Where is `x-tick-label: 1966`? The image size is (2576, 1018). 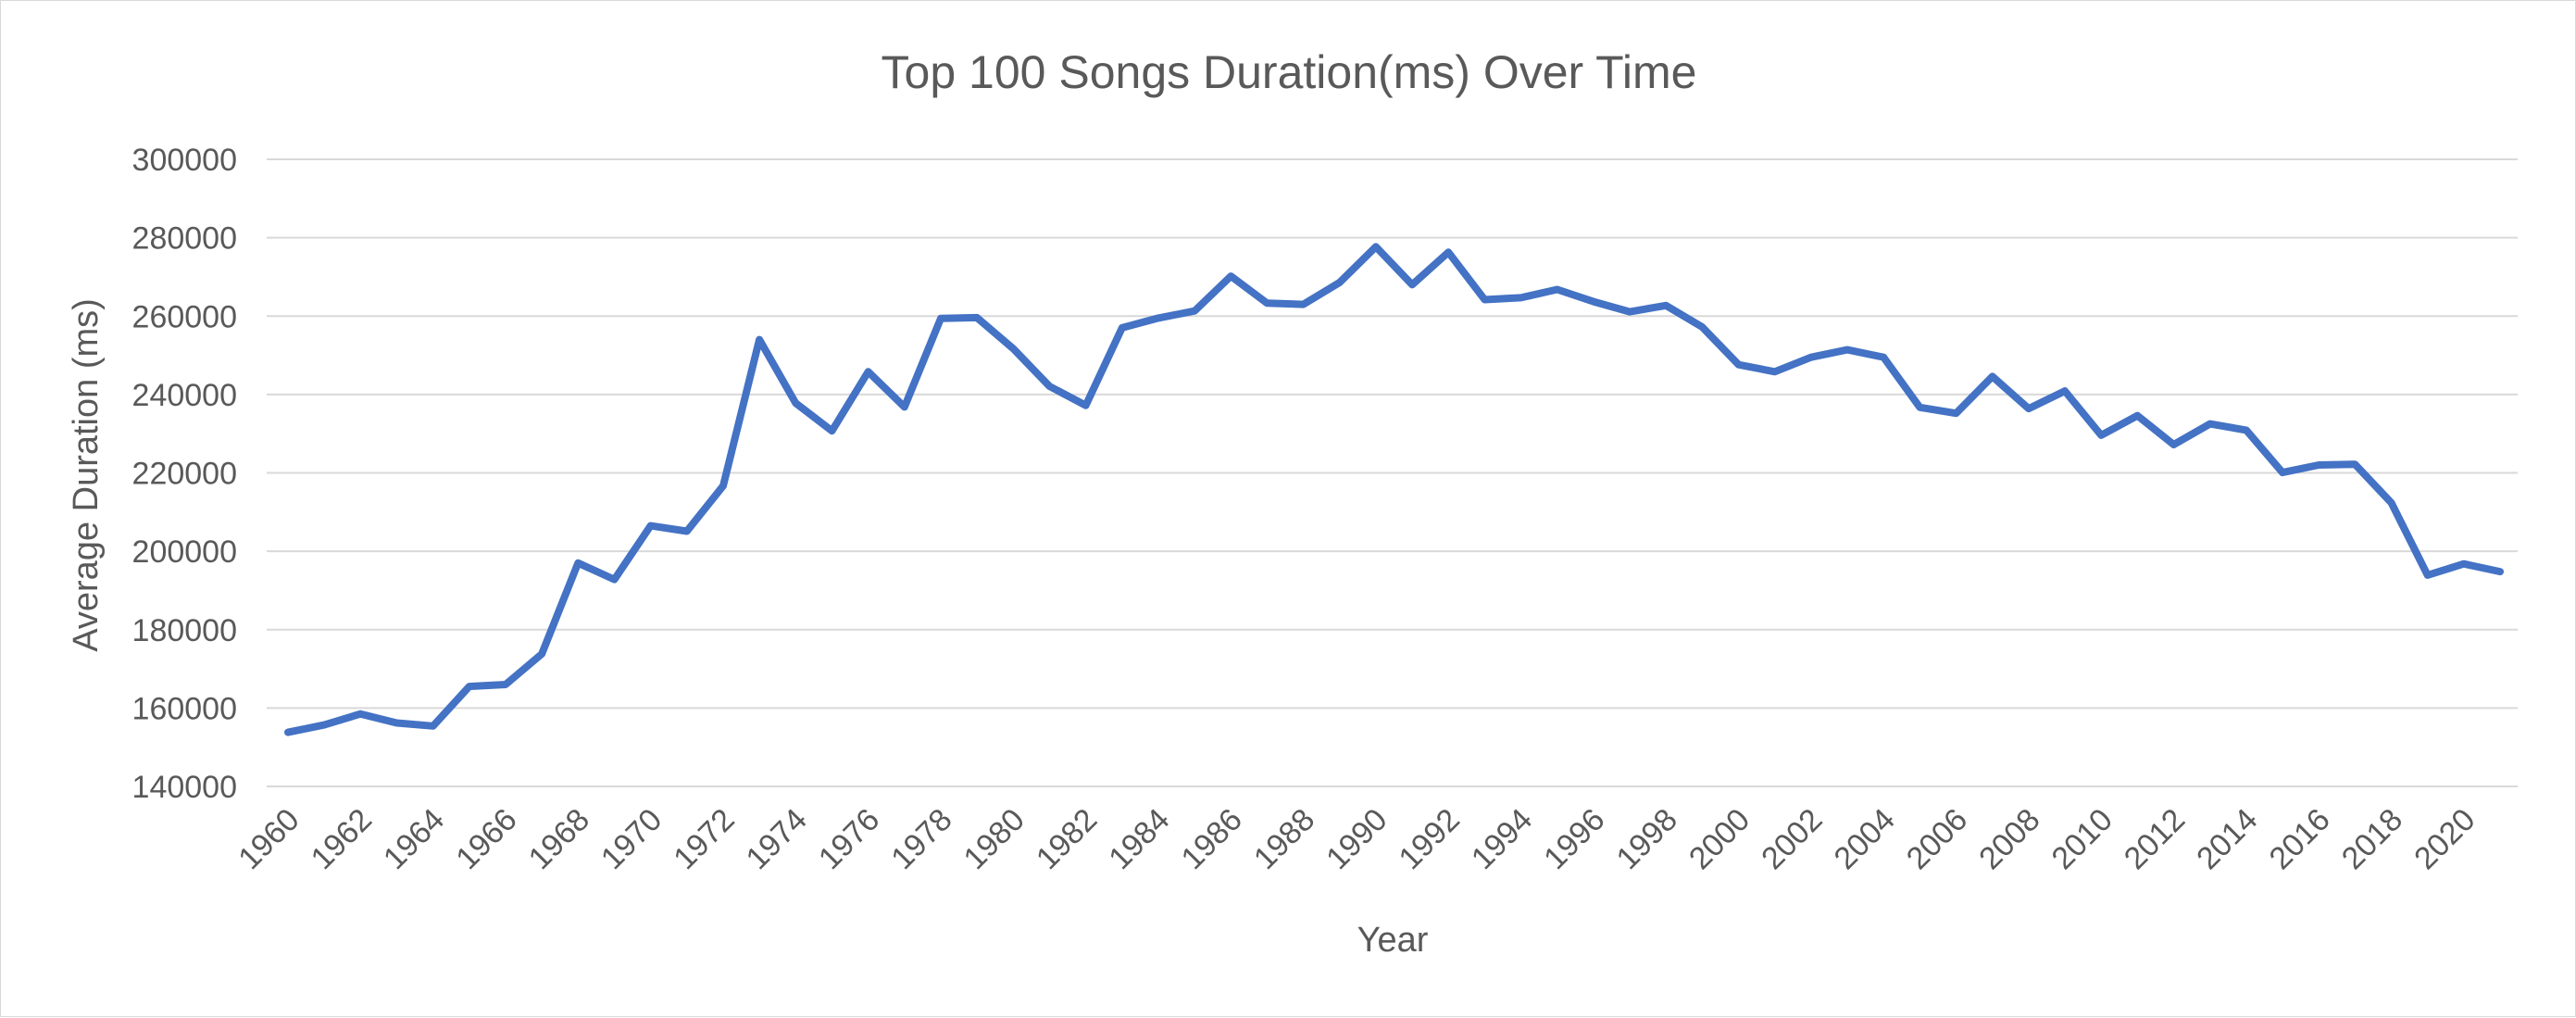 x-tick-label: 1966 is located at coordinates (486, 839).